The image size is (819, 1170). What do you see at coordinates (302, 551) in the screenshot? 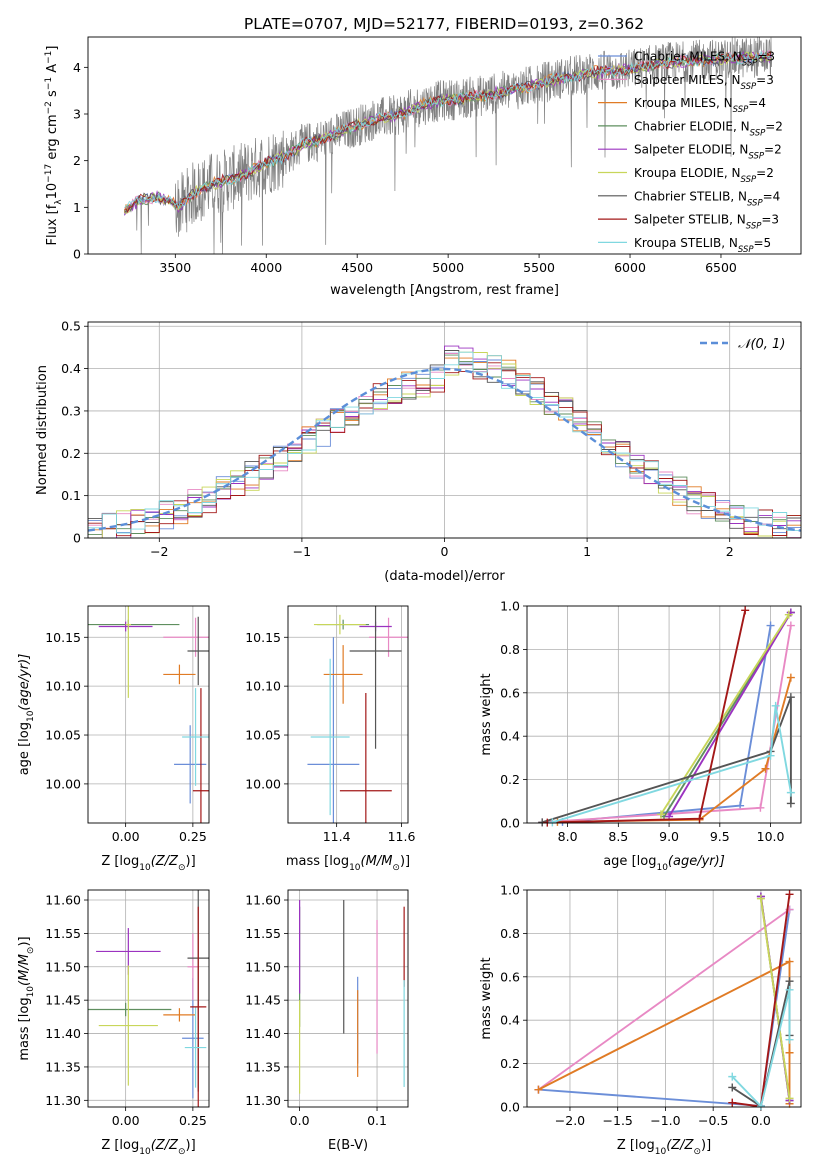
I see `x-tick-label: −1` at bounding box center [302, 551].